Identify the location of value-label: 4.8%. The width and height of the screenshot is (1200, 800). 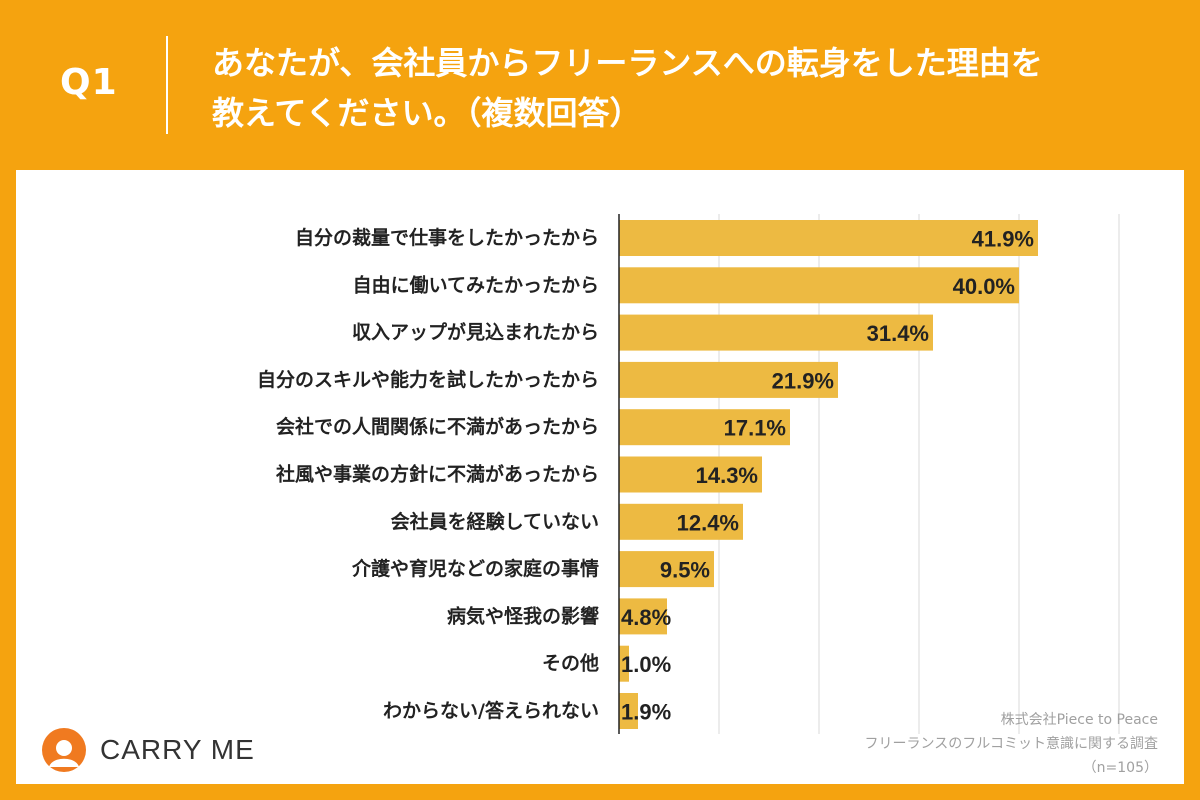
(646, 617).